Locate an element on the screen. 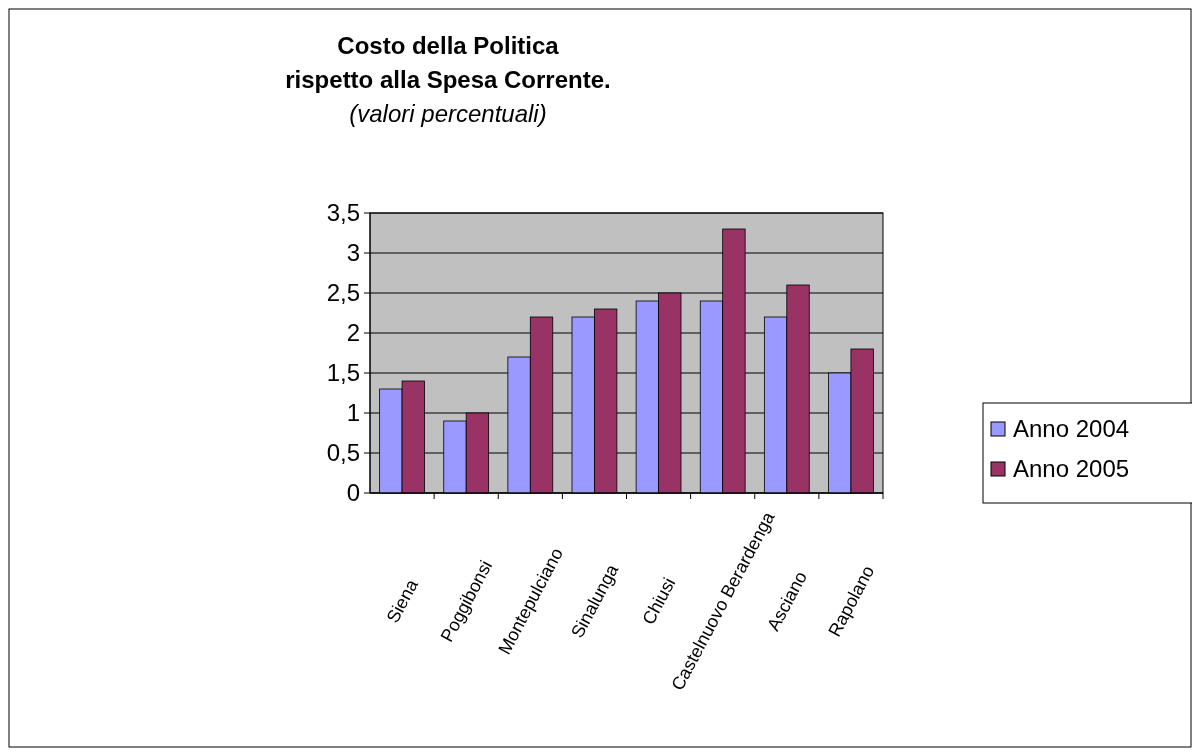 The height and width of the screenshot is (756, 1200). y-tick-label: 2 is located at coordinates (353, 333).